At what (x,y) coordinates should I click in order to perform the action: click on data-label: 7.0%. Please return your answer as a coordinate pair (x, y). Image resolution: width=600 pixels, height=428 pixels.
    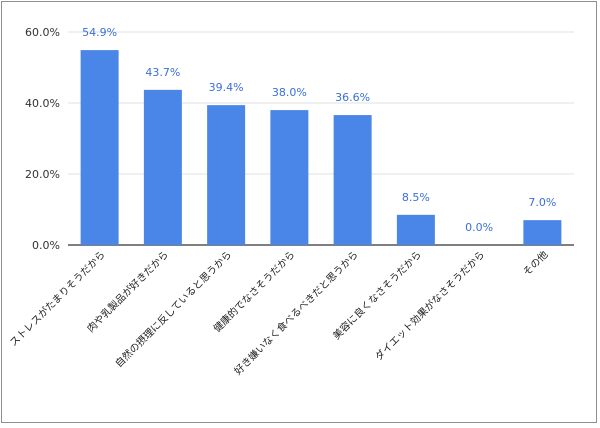
    Looking at the image, I should click on (542, 202).